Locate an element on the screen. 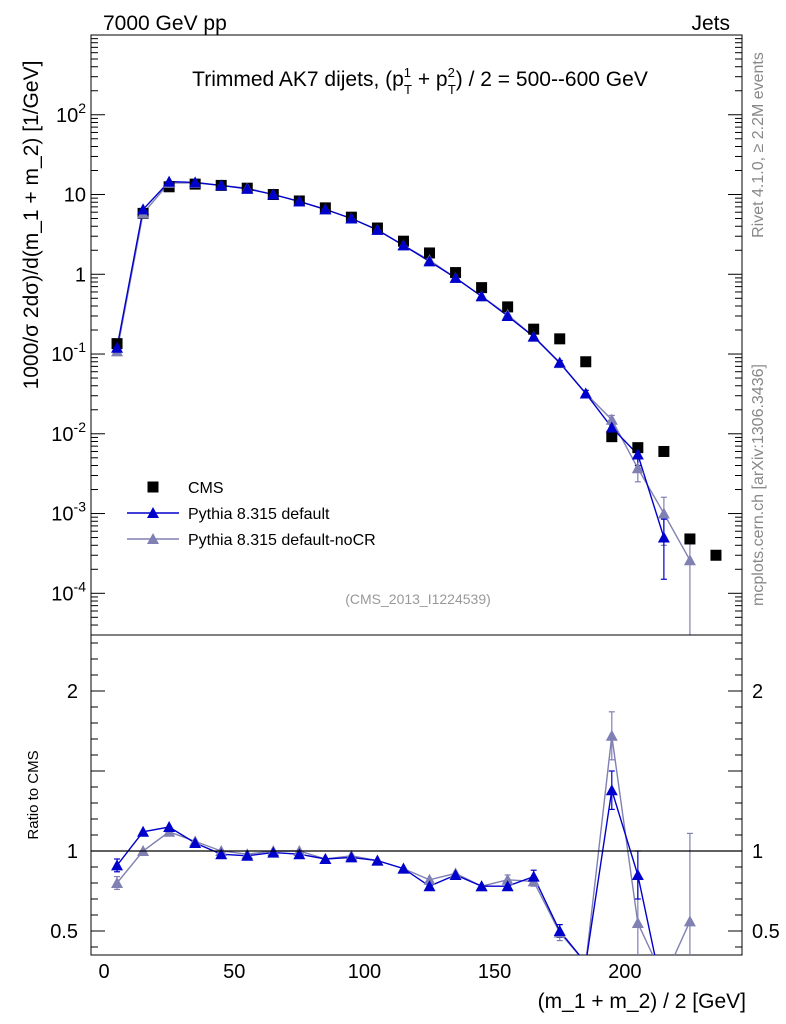 This screenshot has width=786, height=1024. header-right: Jets is located at coordinates (710, 23).